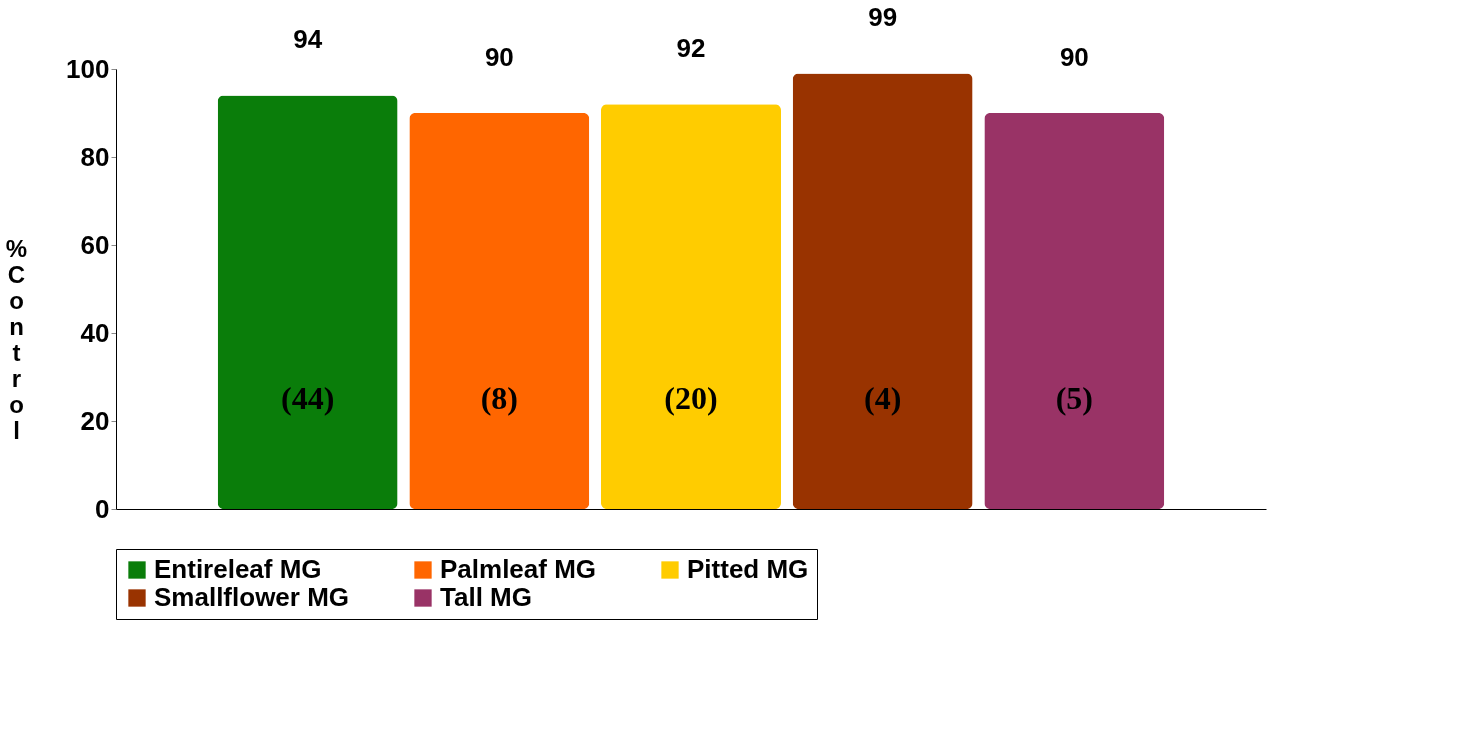 Image resolution: width=1473 pixels, height=741 pixels. I want to click on annotation: (4), so click(883, 398).